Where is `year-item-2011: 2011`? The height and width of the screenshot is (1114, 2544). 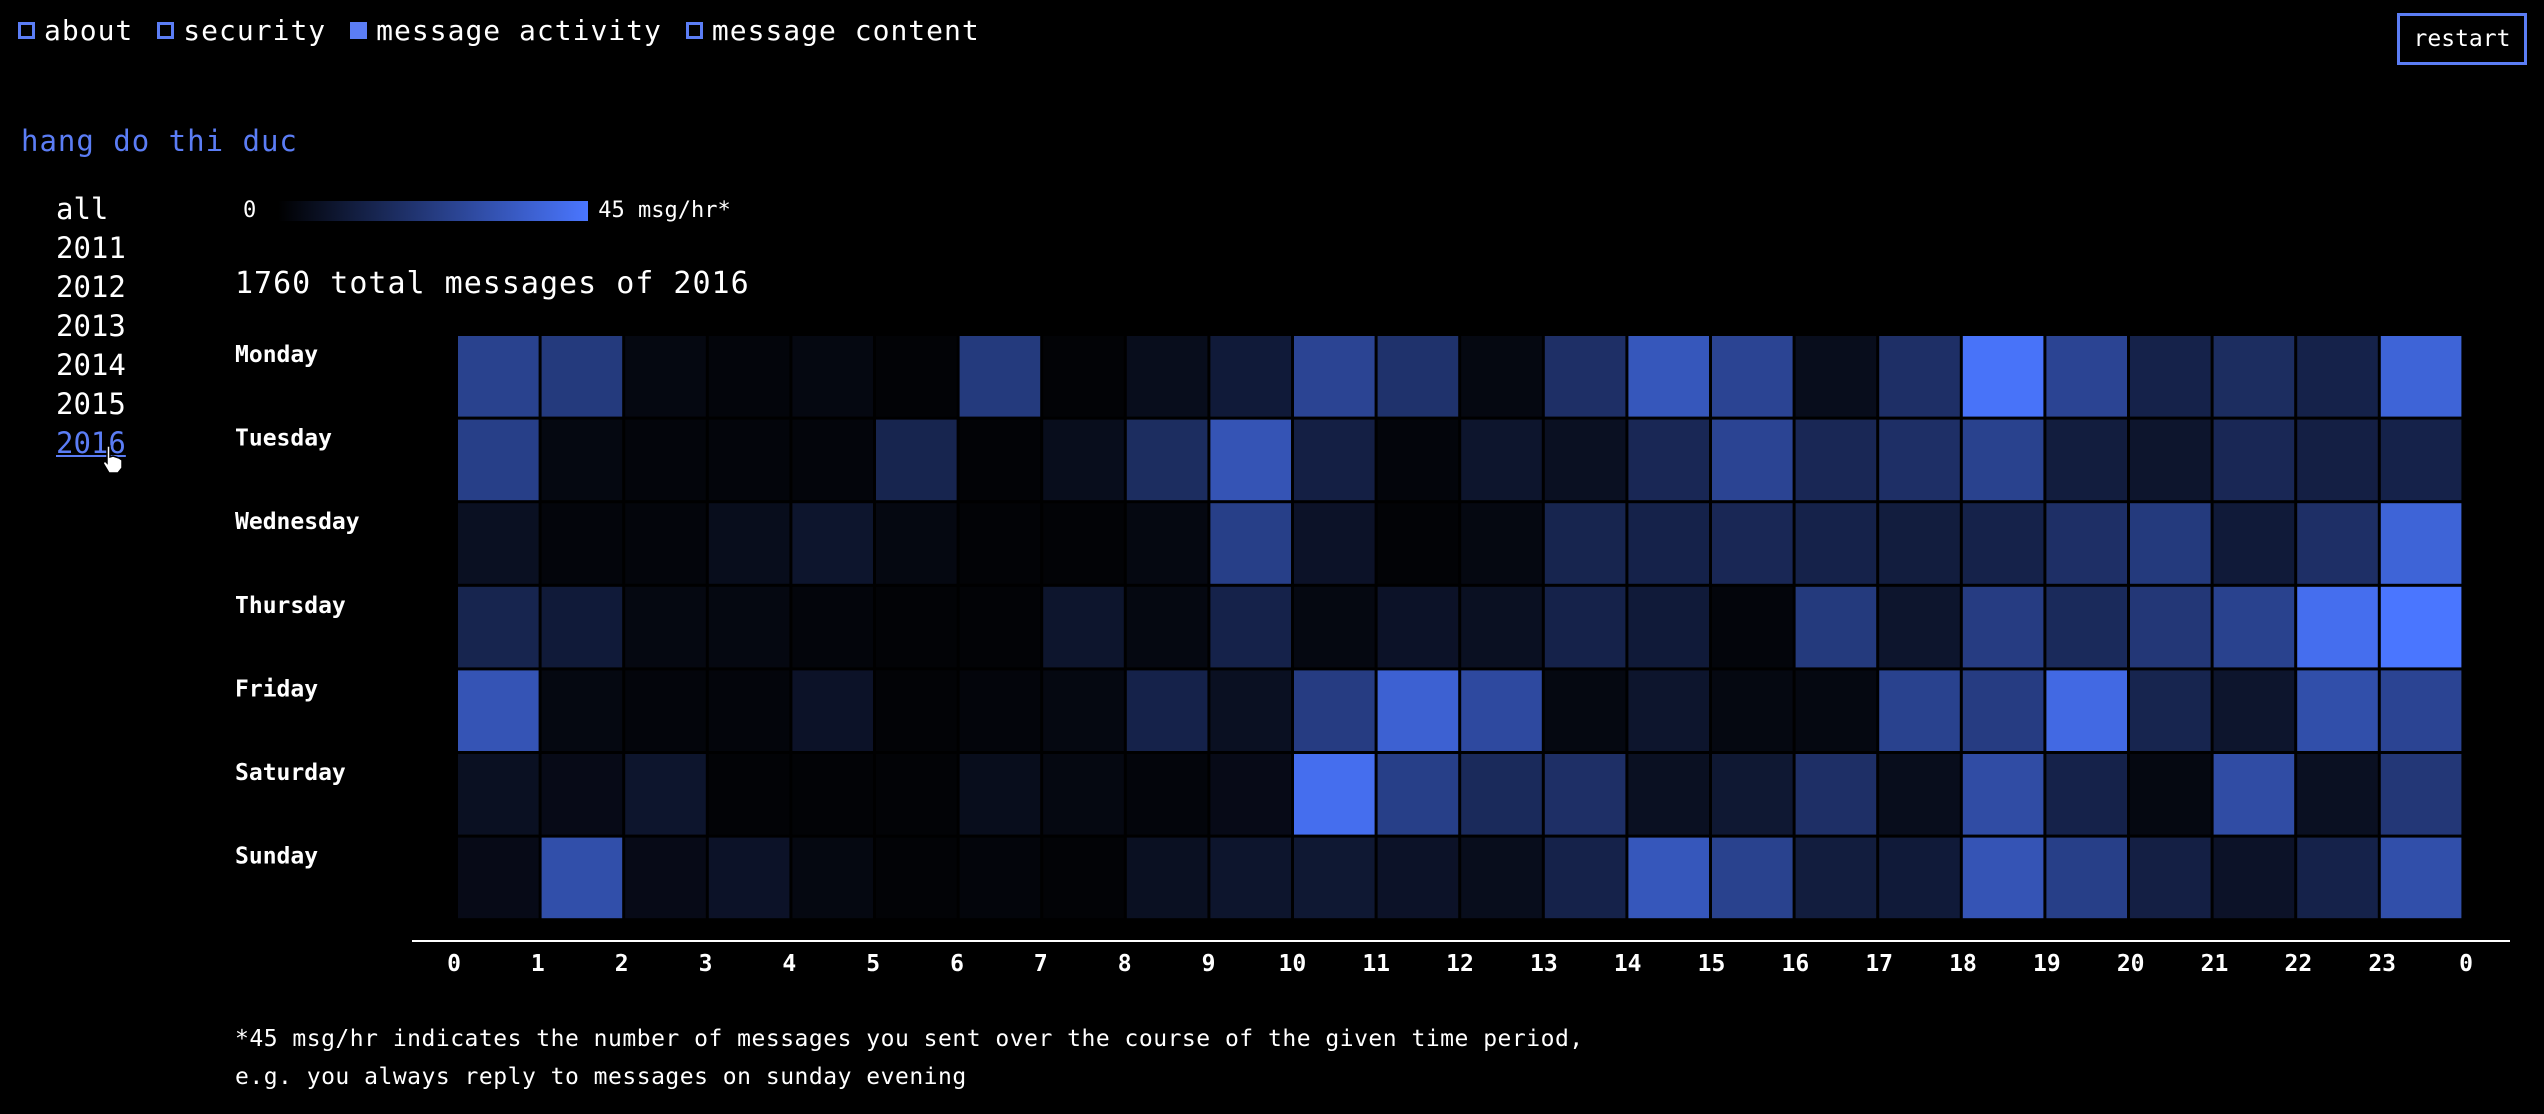
year-item-2011: 2011 is located at coordinates (91, 248).